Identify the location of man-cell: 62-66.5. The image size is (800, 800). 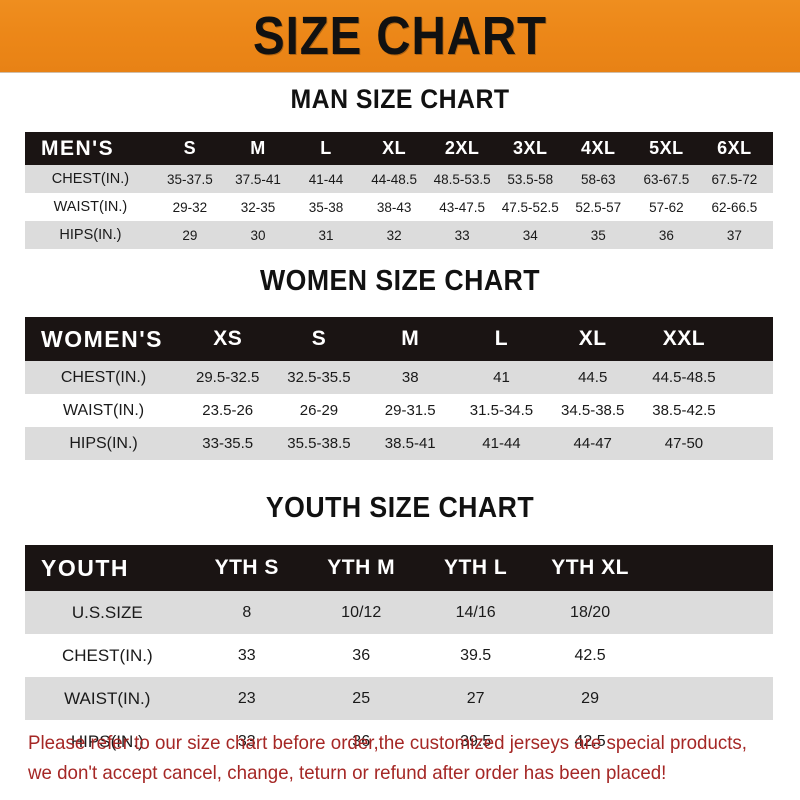
(734, 207).